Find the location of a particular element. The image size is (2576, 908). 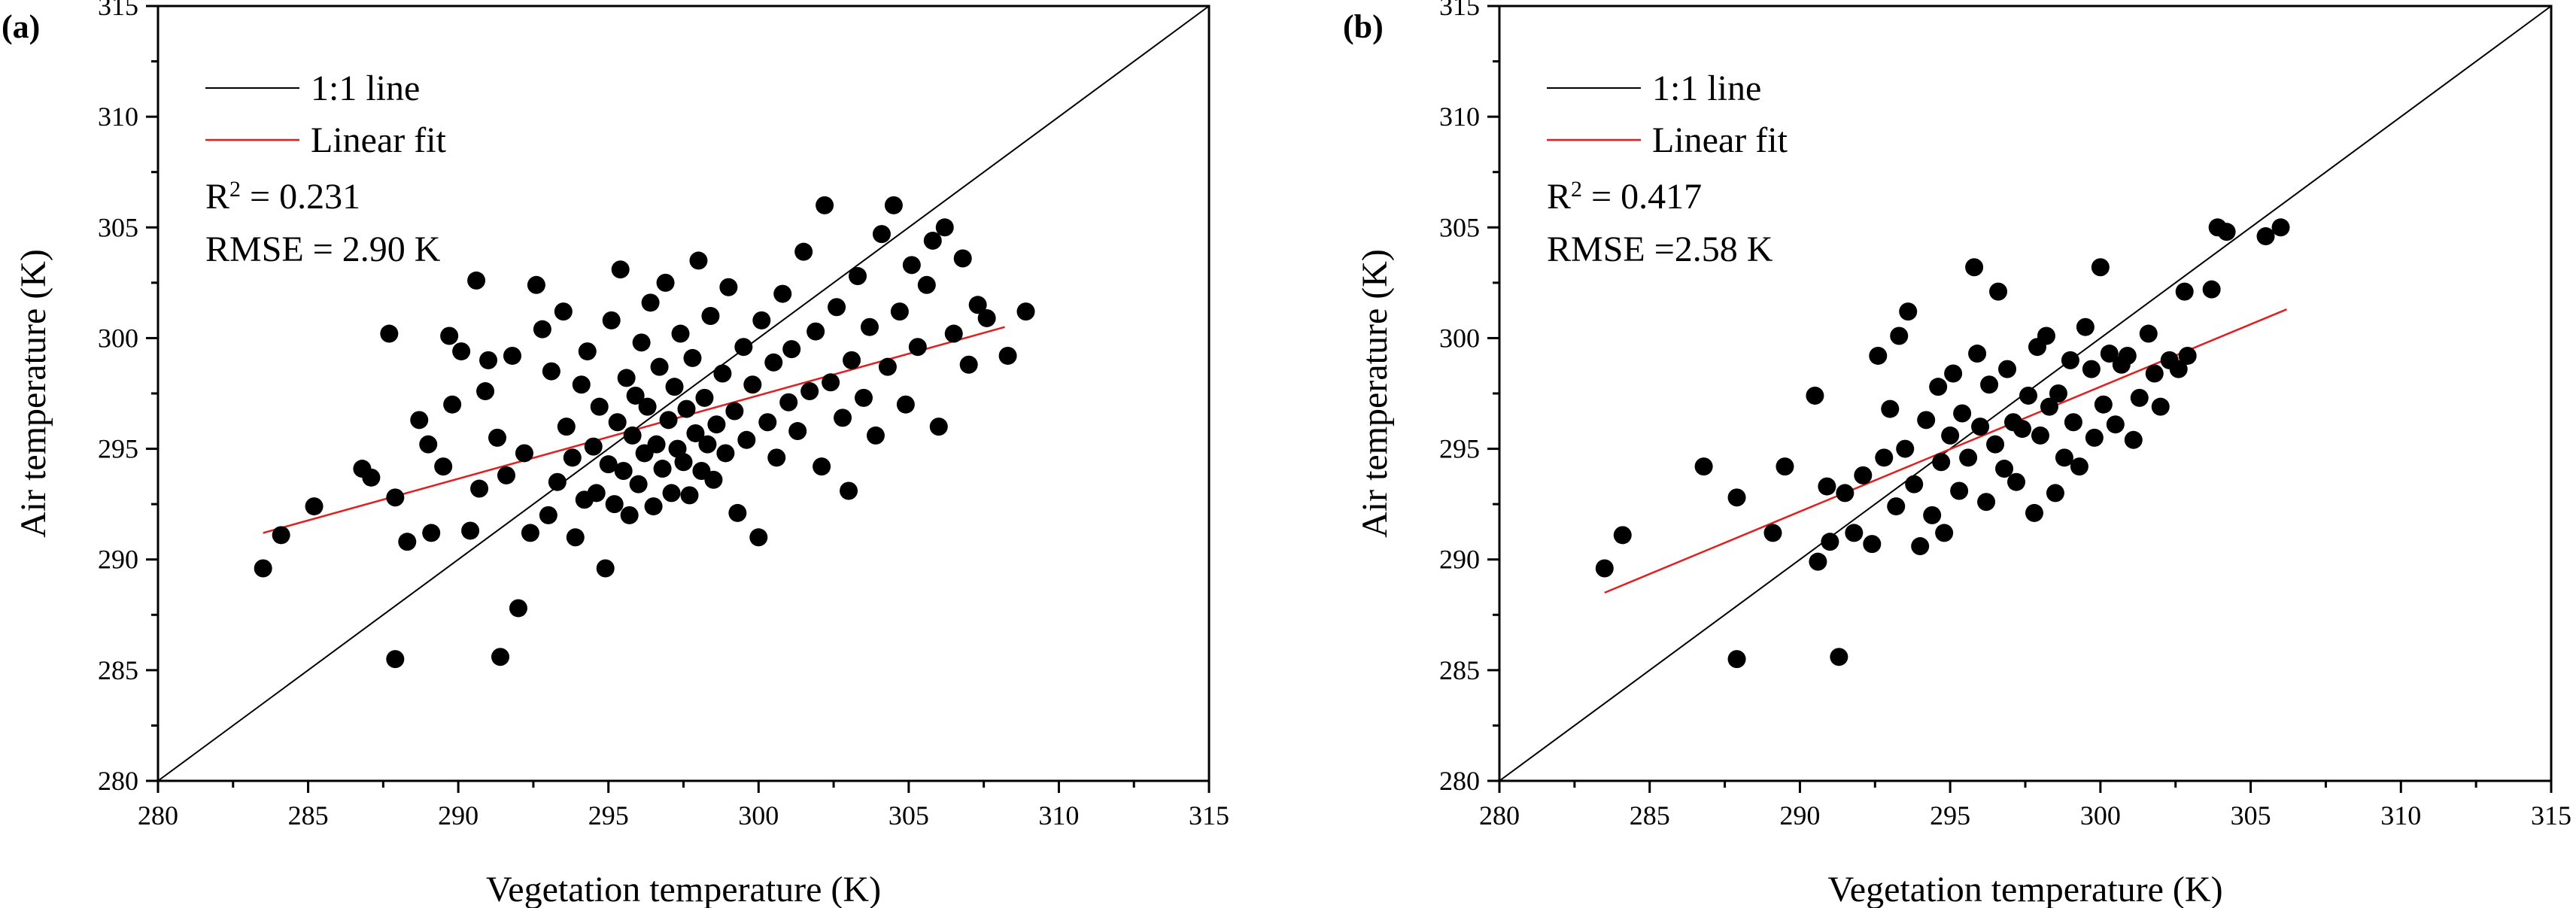

x-tick-label: 300 is located at coordinates (2100, 815).